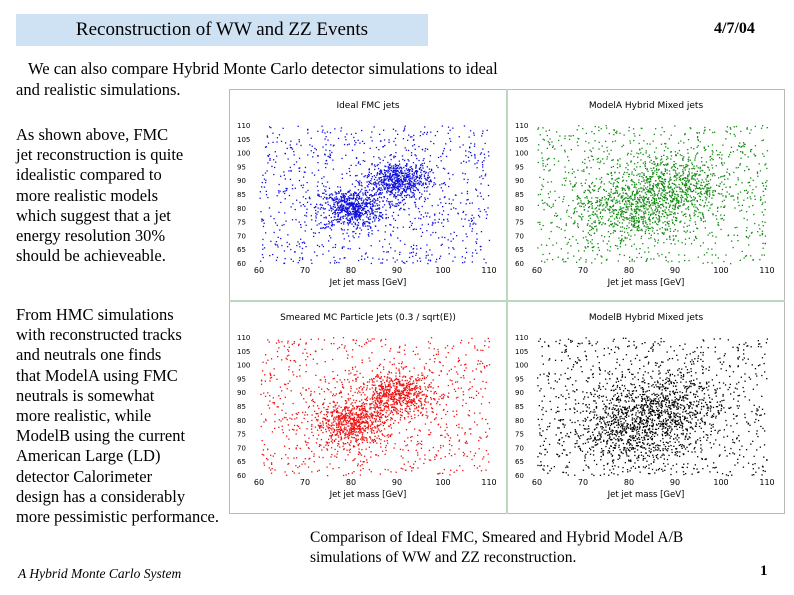 Image resolution: width=794 pixels, height=595 pixels. Describe the element at coordinates (243, 154) in the screenshot. I see `y-tick-label: 100` at that location.